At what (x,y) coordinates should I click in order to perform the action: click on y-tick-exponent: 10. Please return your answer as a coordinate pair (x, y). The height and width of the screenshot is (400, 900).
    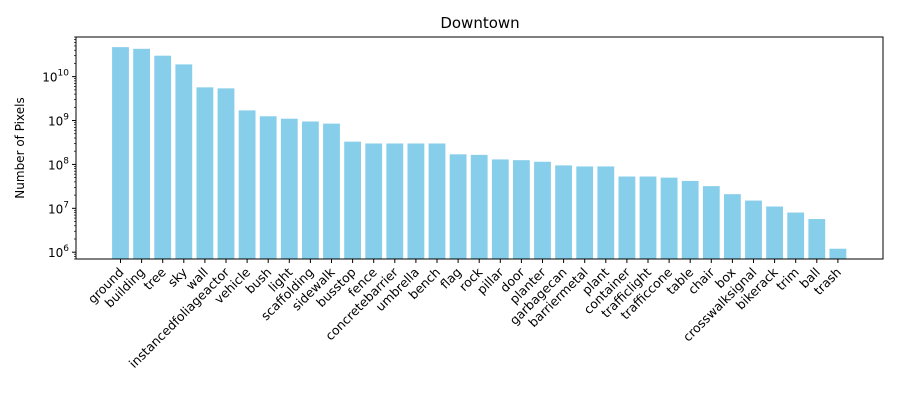
    Looking at the image, I should click on (64, 74).